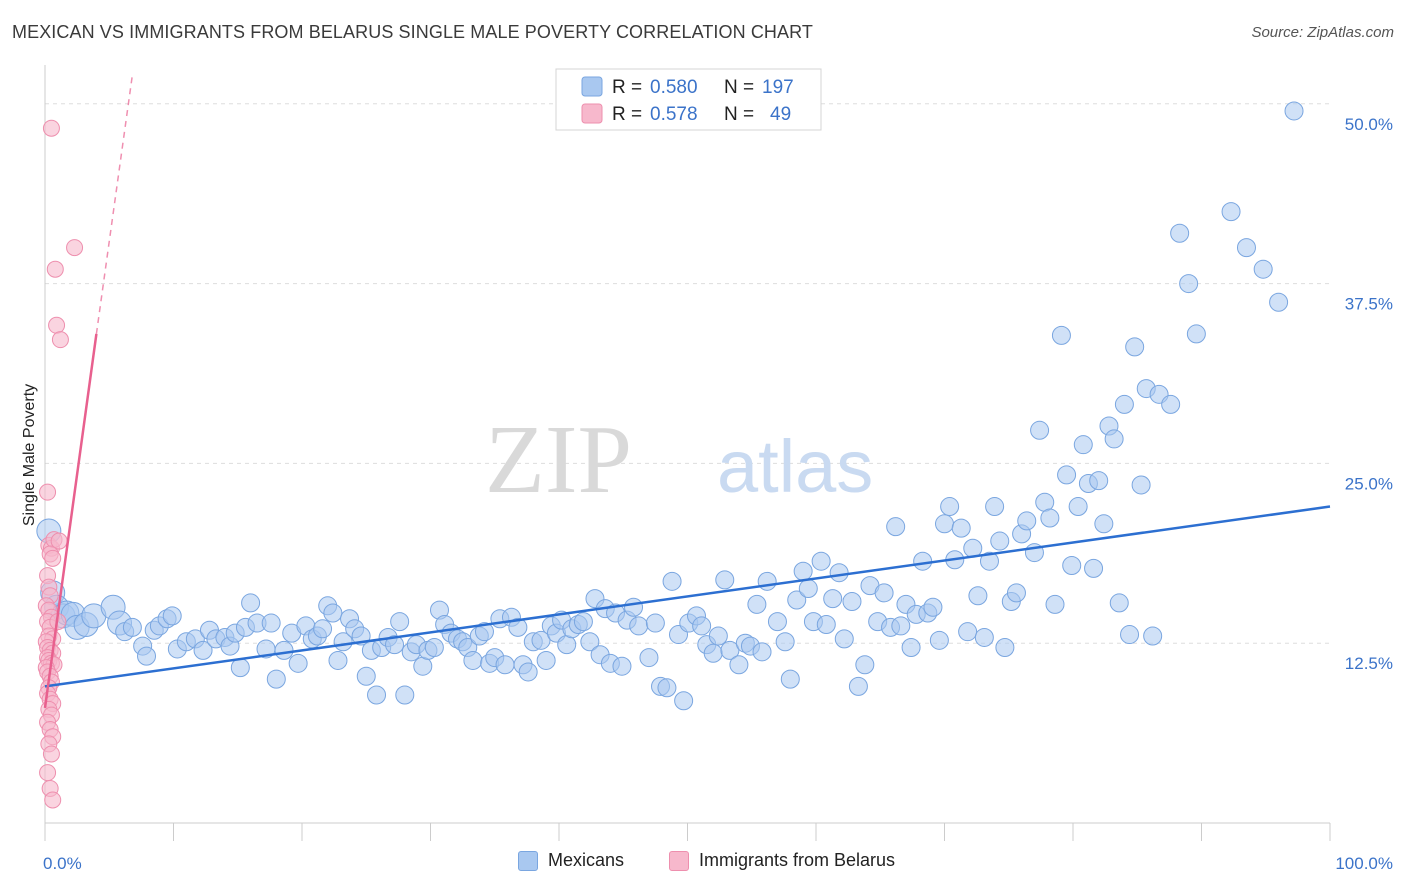 The image size is (1406, 892). What do you see at coordinates (780, 114) in the screenshot?
I see `legend-n-value-2: 49` at bounding box center [780, 114].